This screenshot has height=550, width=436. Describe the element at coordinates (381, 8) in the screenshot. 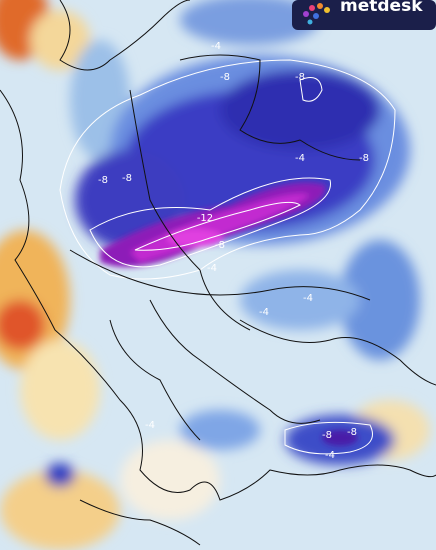

I see `logo-text: metdesk` at that location.